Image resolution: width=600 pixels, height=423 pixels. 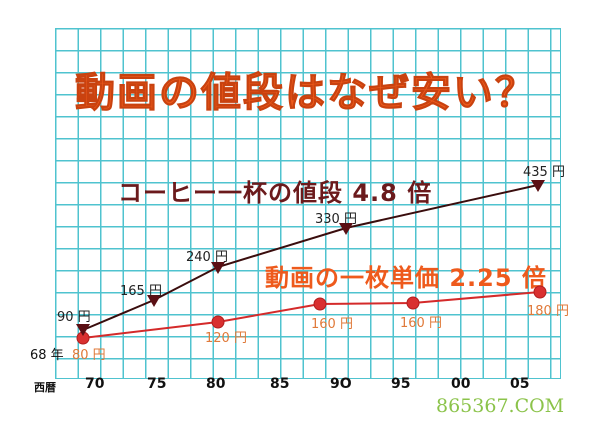 What do you see at coordinates (216, 384) in the screenshot?
I see `x-tick-80: 80` at bounding box center [216, 384].